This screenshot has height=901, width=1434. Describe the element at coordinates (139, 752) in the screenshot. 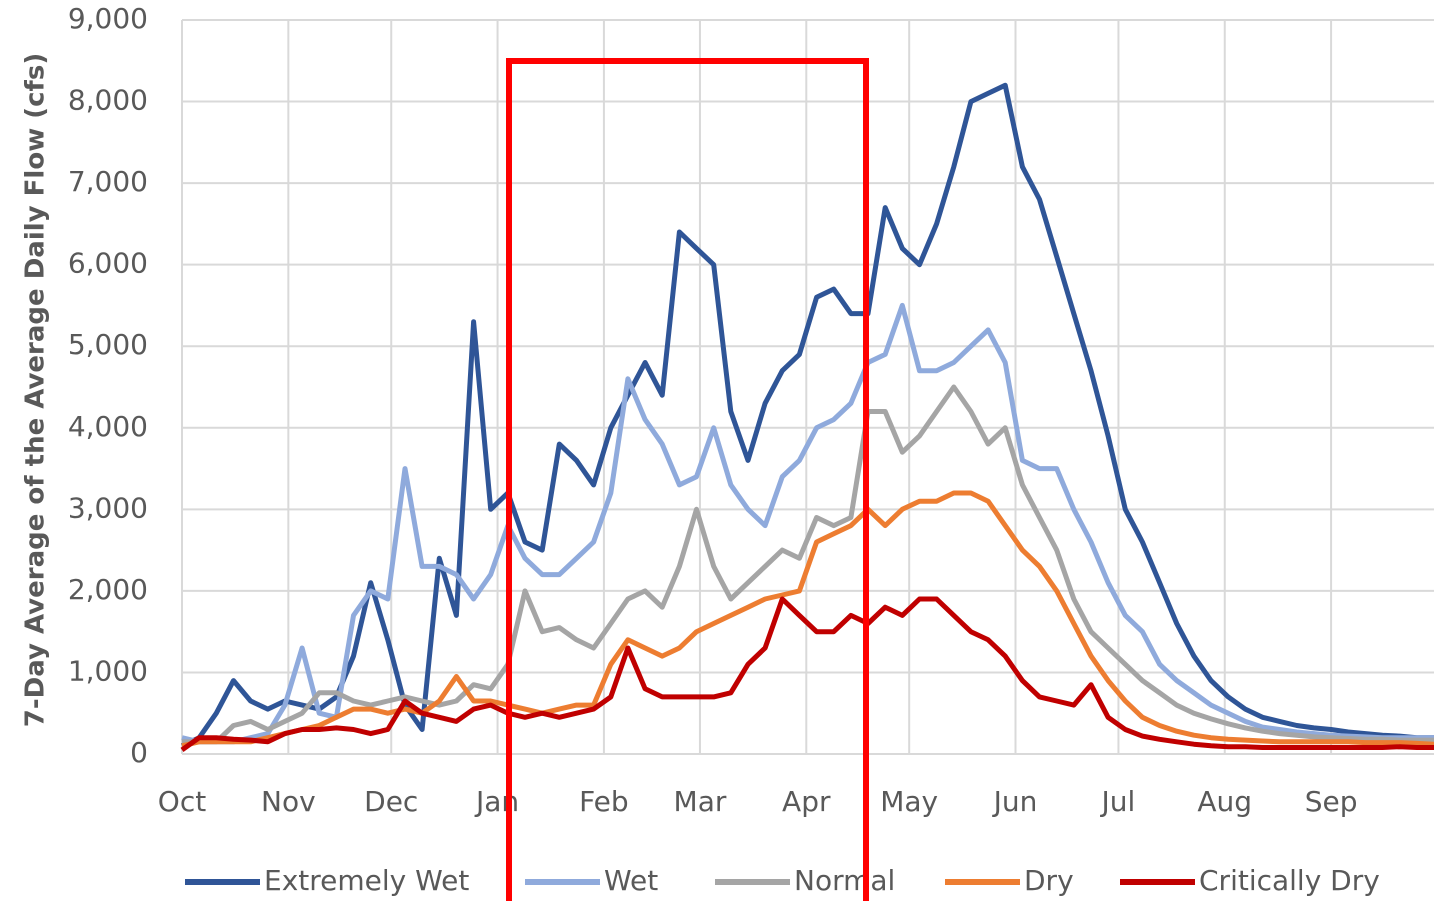

I see `y-tick-label: 0` at that location.